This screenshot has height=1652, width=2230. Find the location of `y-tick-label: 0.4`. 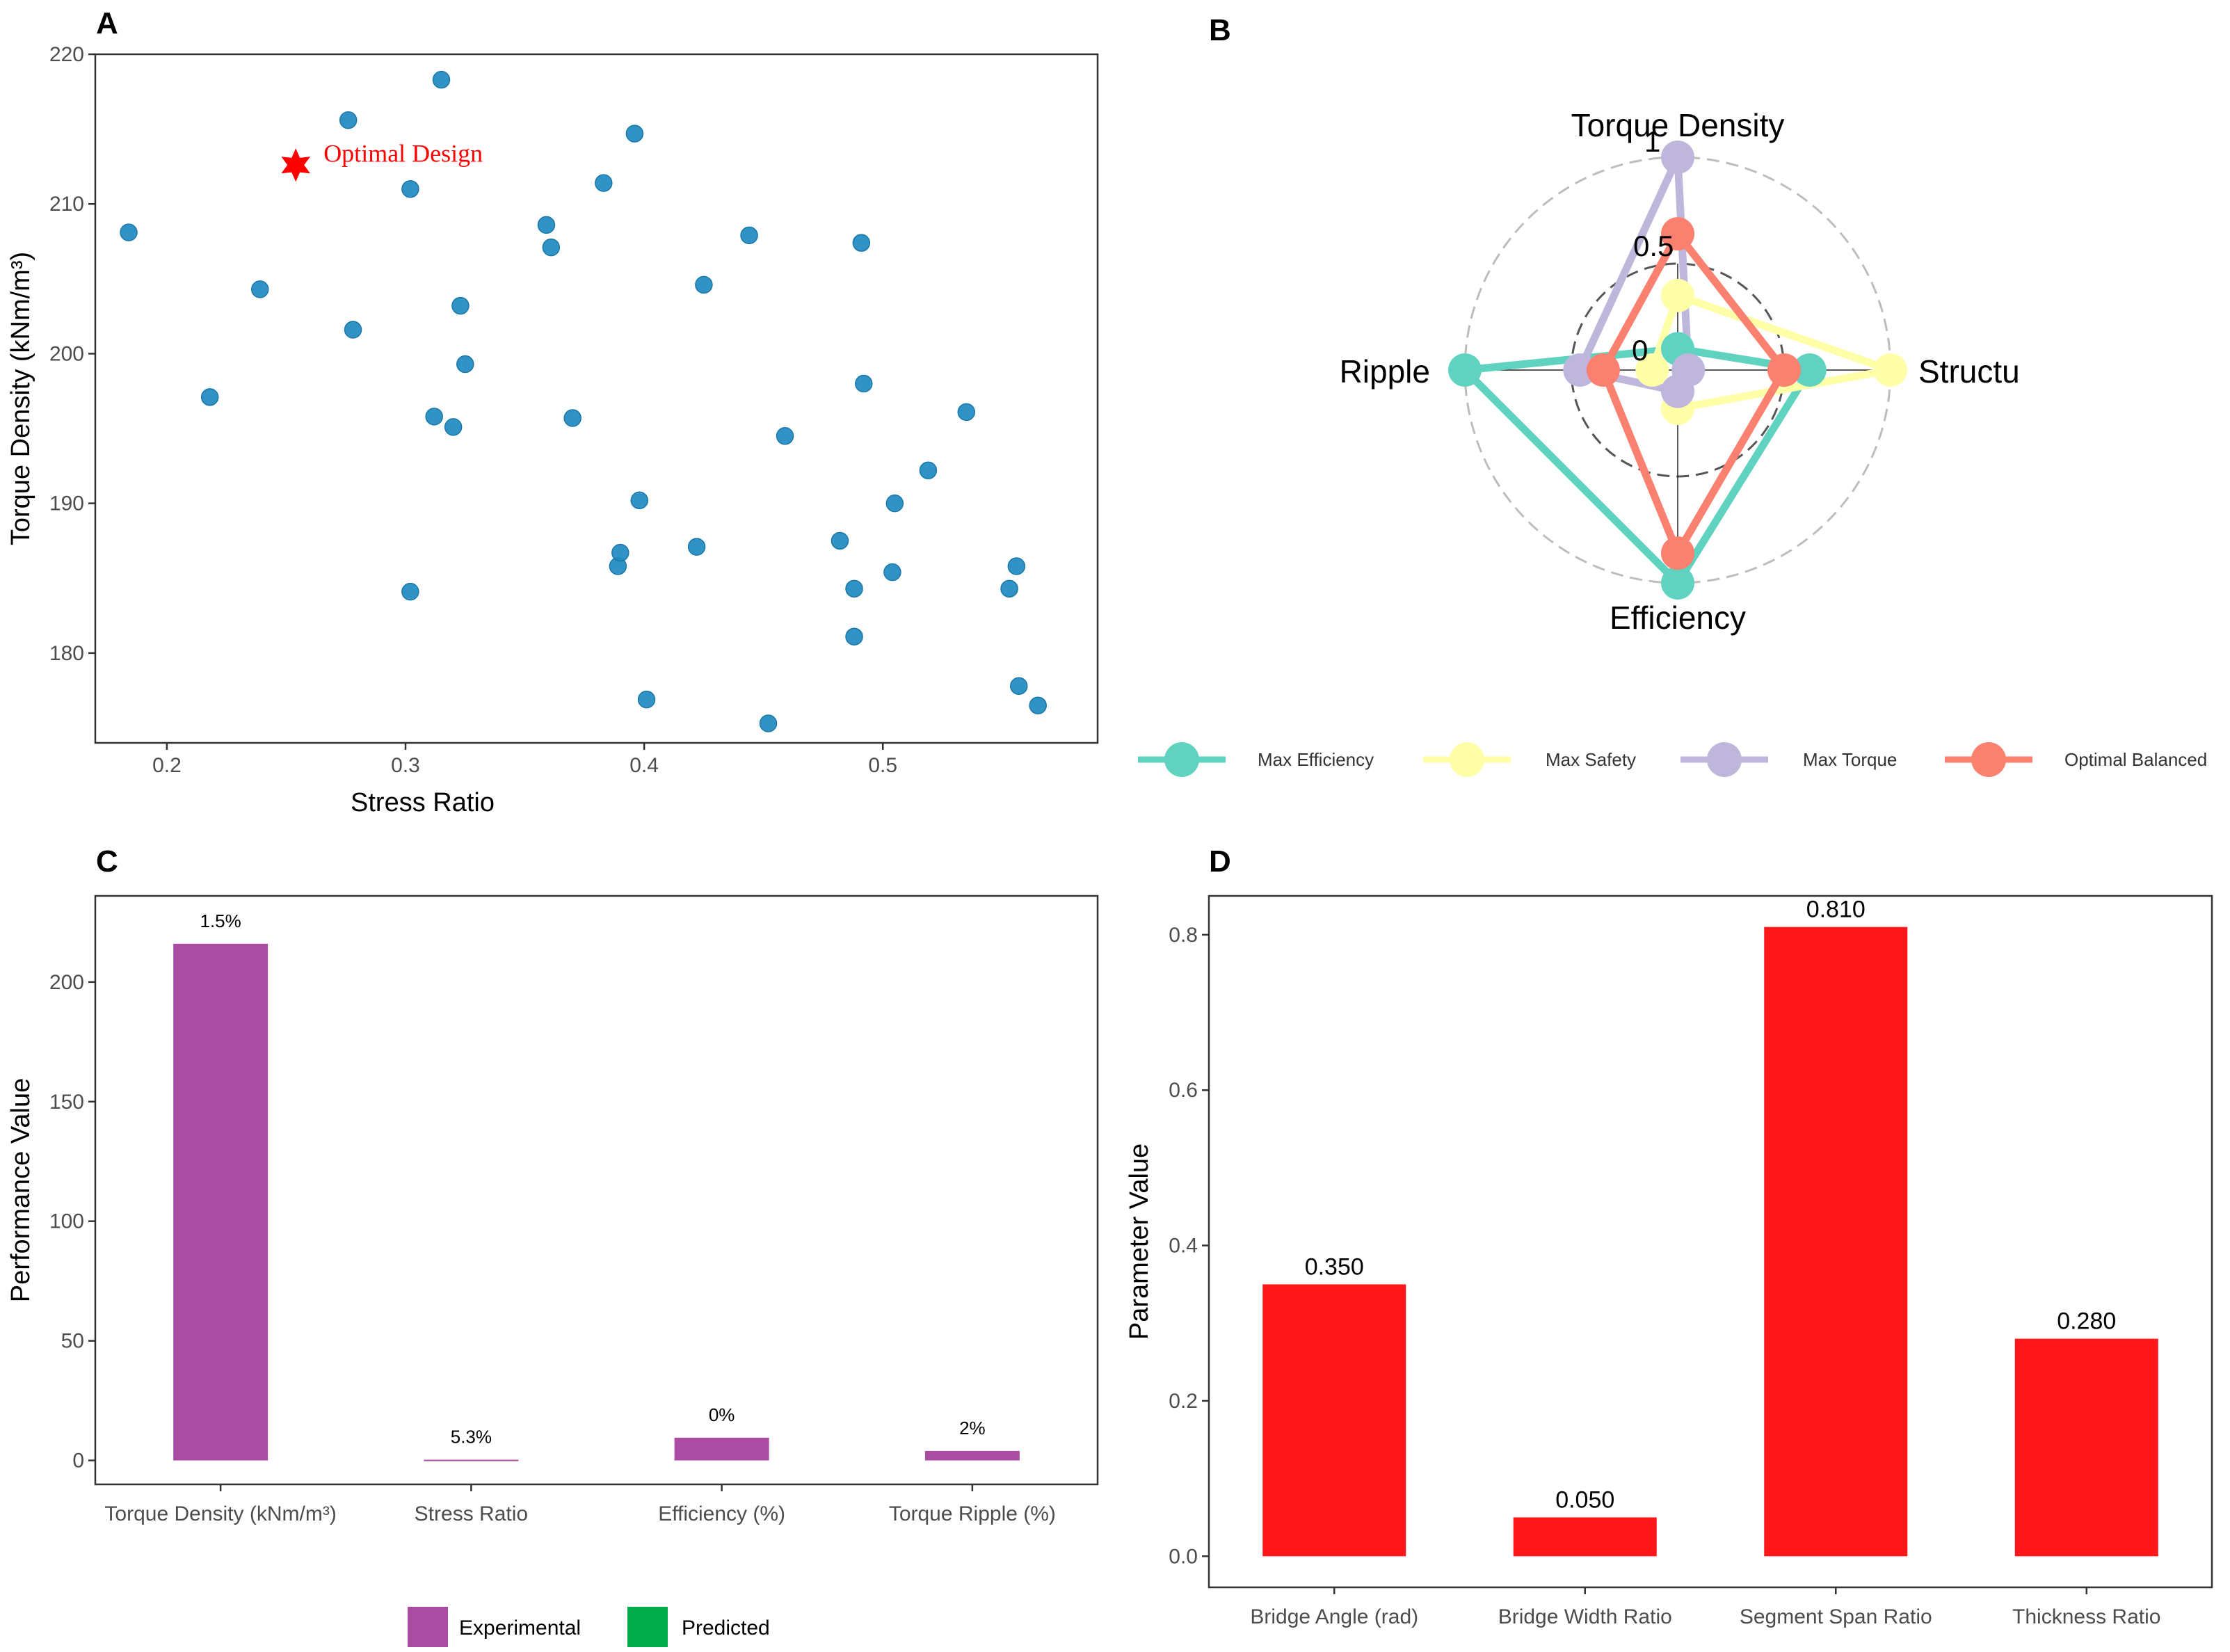

y-tick-label: 0.4 is located at coordinates (1183, 1246).